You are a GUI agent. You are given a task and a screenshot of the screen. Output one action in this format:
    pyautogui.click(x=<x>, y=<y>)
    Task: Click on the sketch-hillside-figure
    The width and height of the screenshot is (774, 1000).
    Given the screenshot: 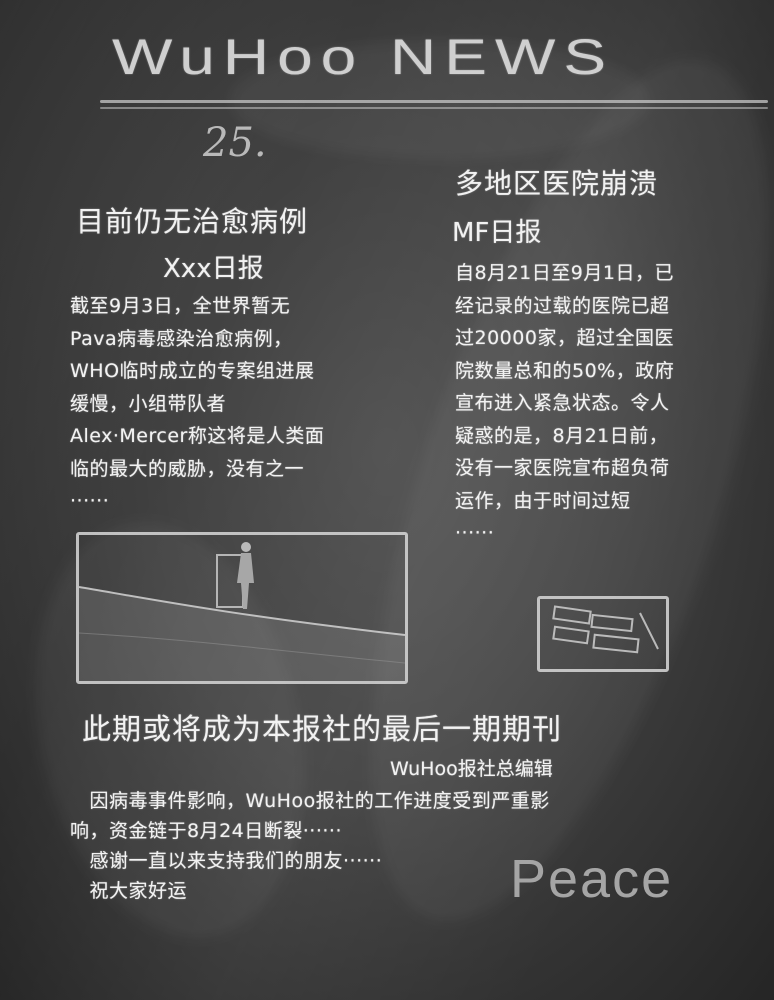 What is the action you would take?
    pyautogui.click(x=242, y=608)
    